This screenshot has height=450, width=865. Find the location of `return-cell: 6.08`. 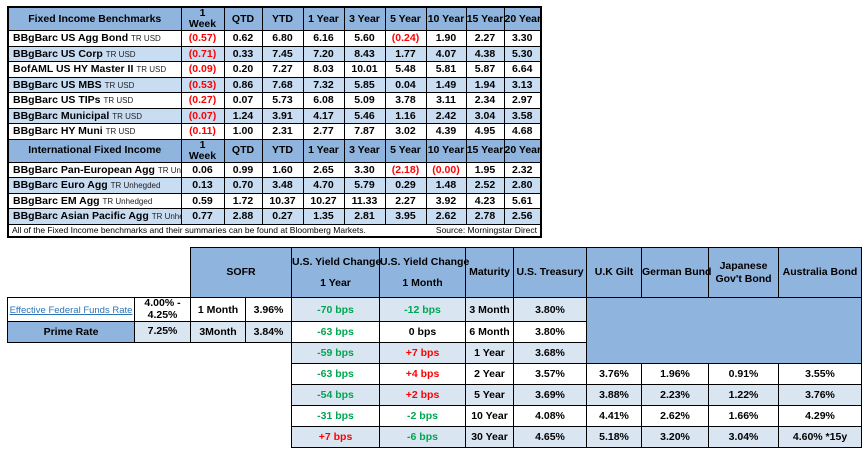

return-cell: 6.08 is located at coordinates (323, 100).